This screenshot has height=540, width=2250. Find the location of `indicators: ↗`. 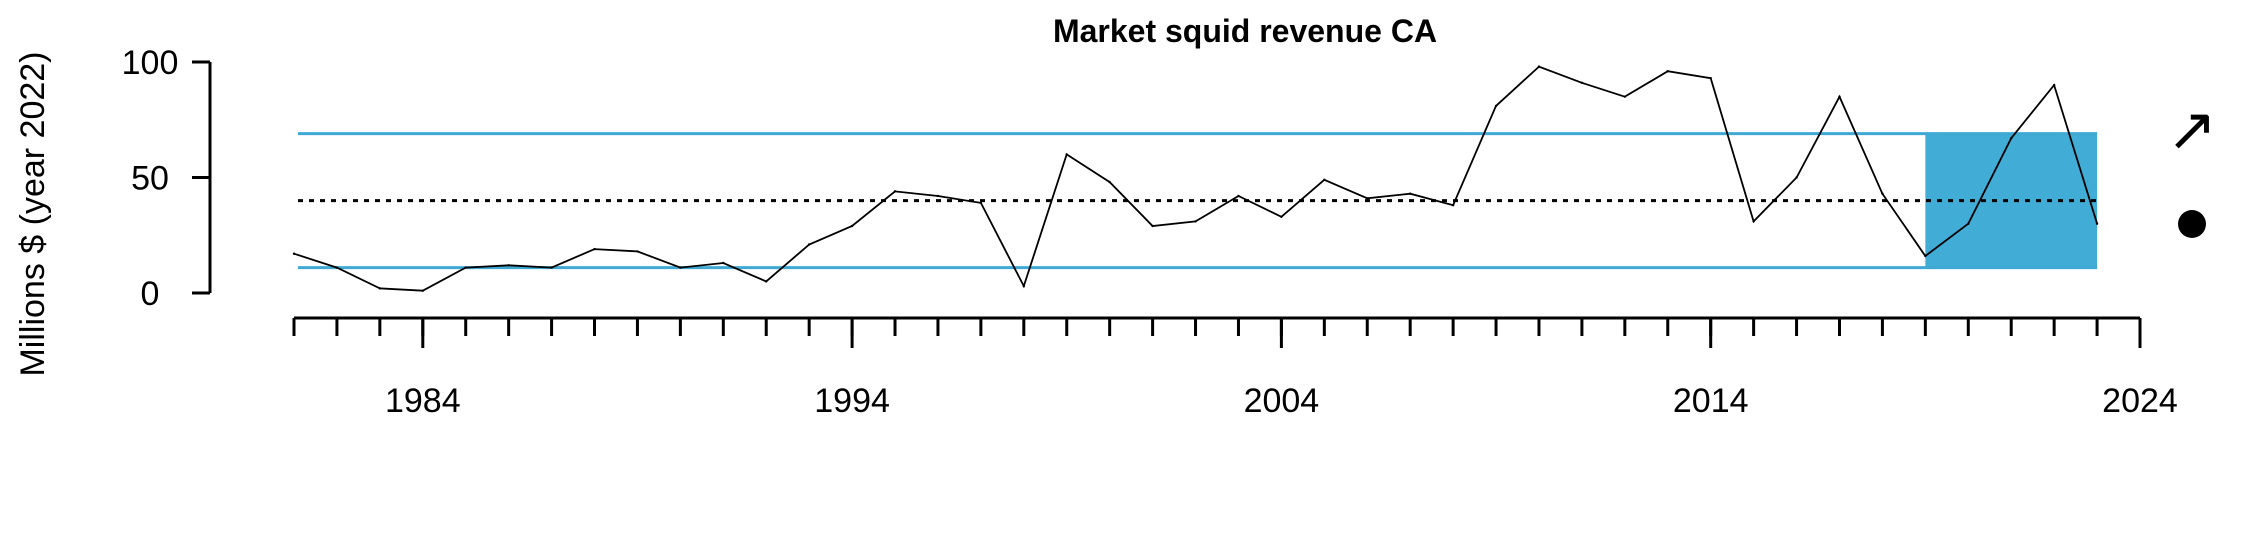

indicators: ↗ is located at coordinates (2192, 166).